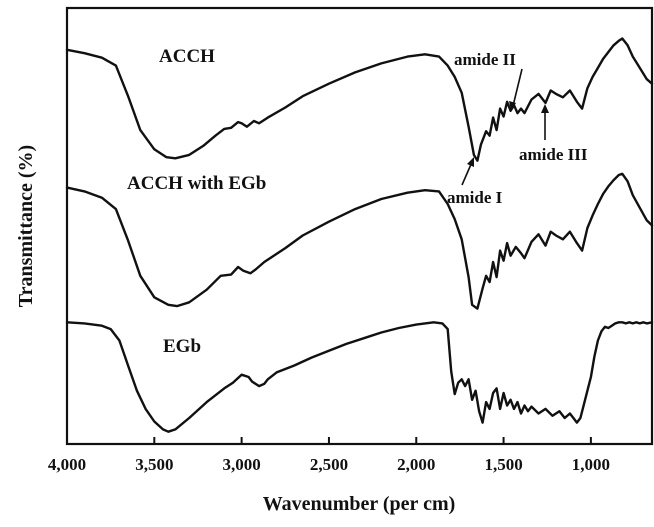 The width and height of the screenshot is (654, 527). What do you see at coordinates (196, 183) in the screenshot?
I see `series-label-acch-with-egb: ACCH with EGb` at bounding box center [196, 183].